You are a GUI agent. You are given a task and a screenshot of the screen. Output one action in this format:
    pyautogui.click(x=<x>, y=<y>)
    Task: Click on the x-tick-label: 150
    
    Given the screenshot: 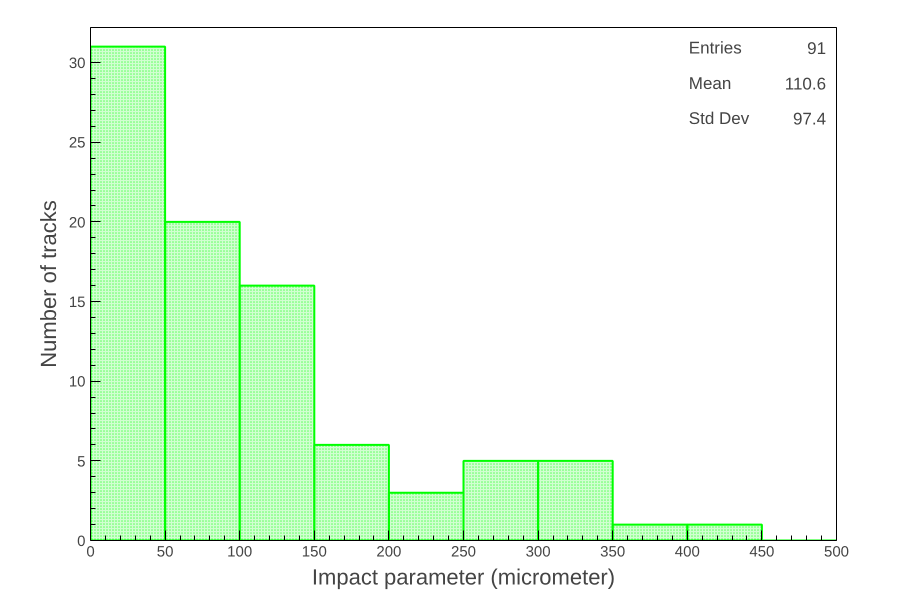 What is the action you would take?
    pyautogui.click(x=314, y=552)
    